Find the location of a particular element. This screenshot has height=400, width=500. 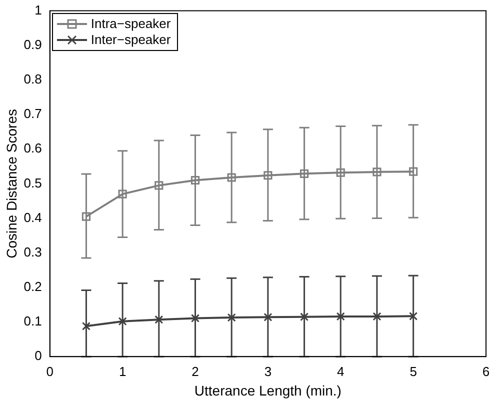

legend-label: Intra−speaker is located at coordinates (130, 24).